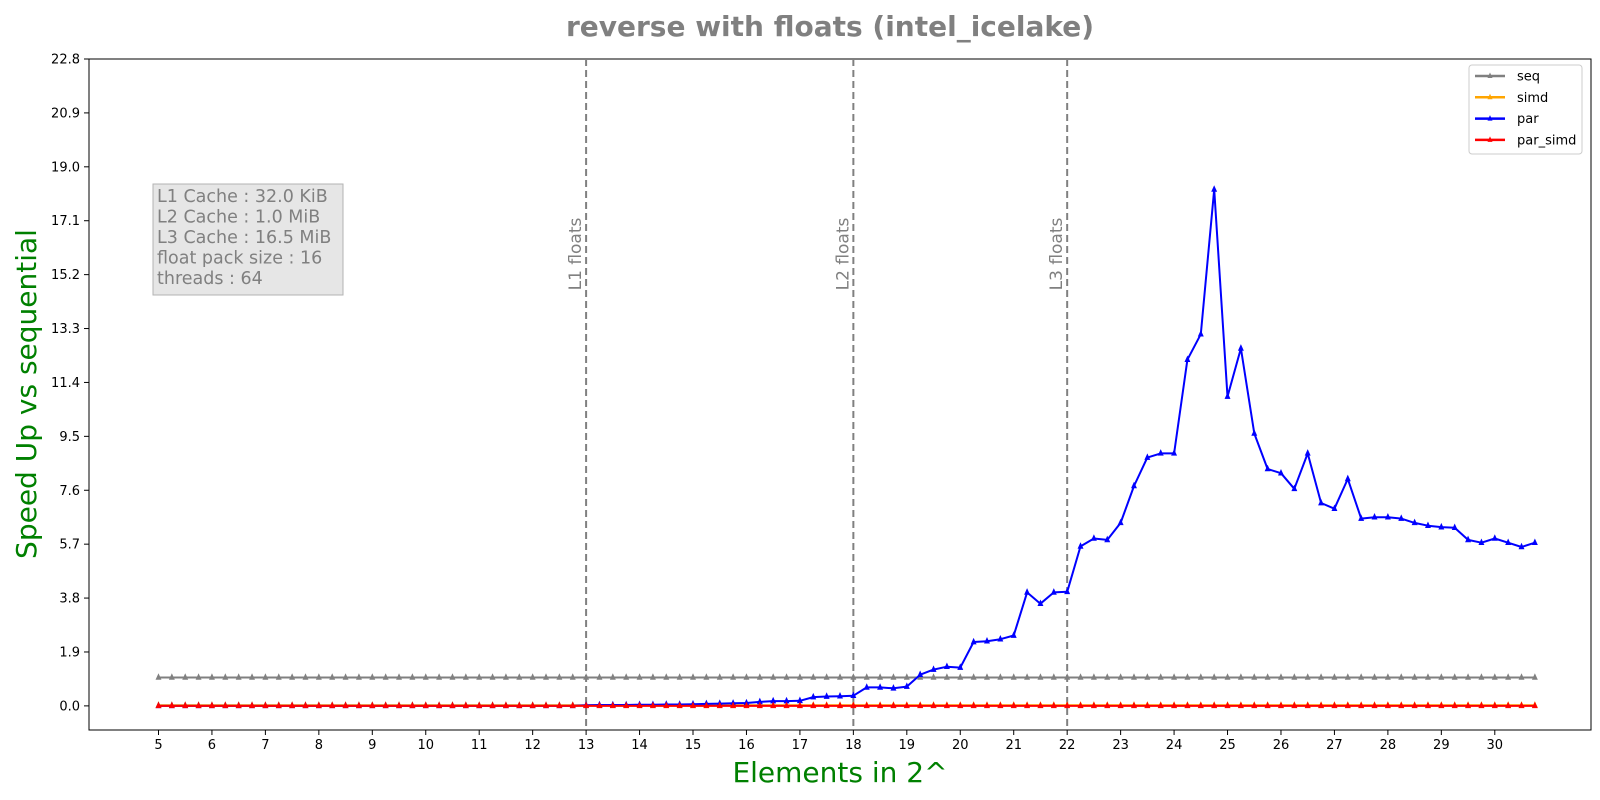  What do you see at coordinates (1490, 139) in the screenshot?
I see `legend-marker-par_simd` at bounding box center [1490, 139].